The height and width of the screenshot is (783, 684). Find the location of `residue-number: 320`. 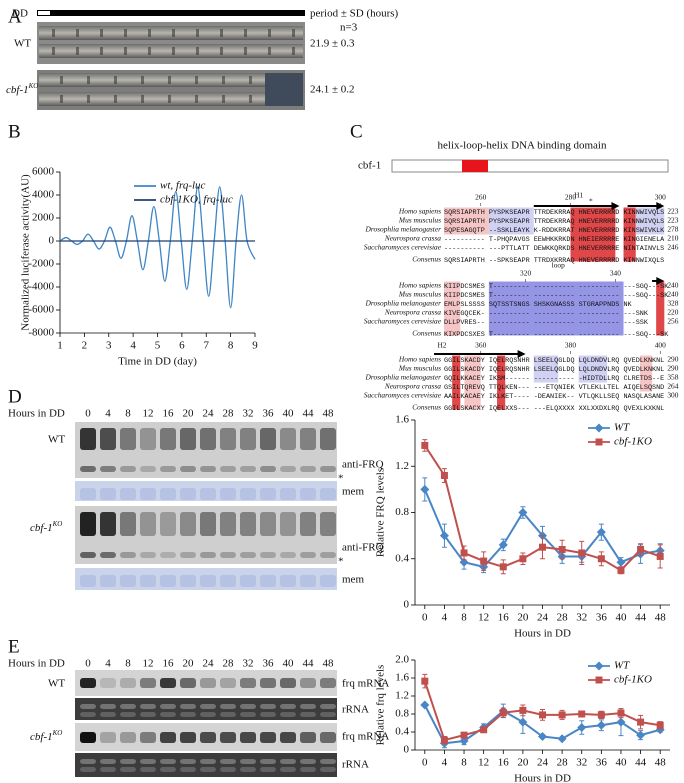

residue-number: 320 is located at coordinates (525, 273).